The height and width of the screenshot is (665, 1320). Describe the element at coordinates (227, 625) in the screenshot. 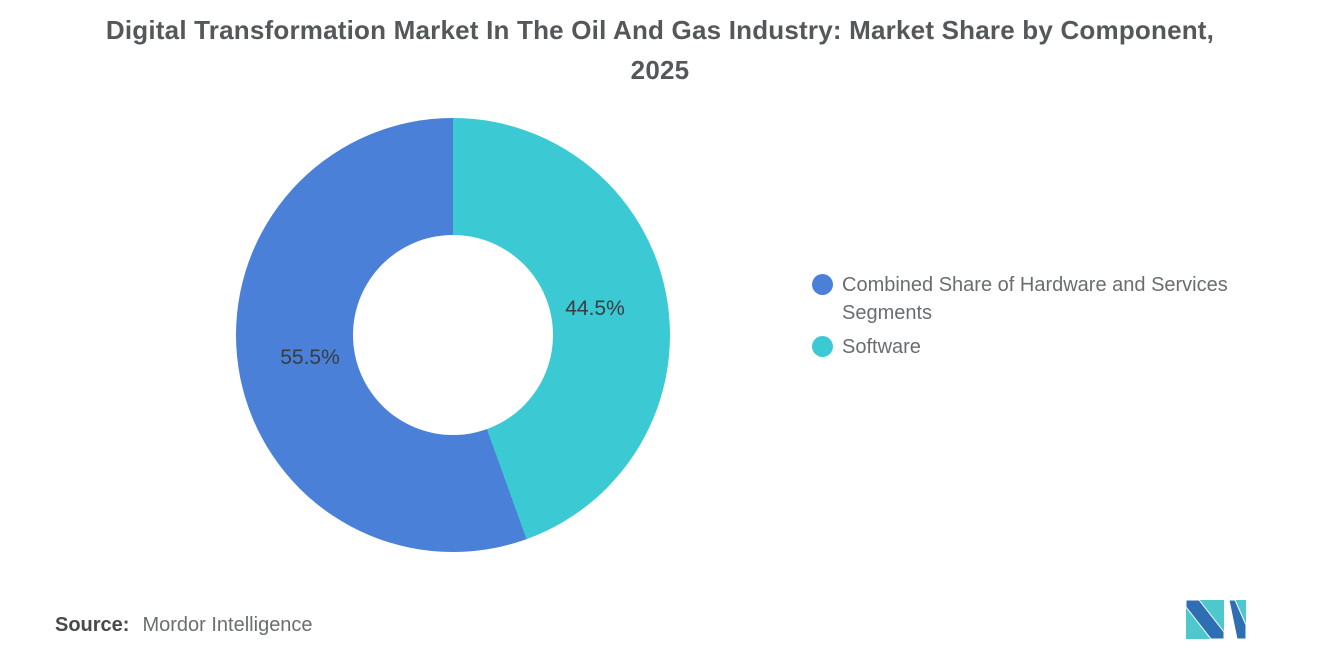

I see `source-value: Mordor Intelligence` at that location.